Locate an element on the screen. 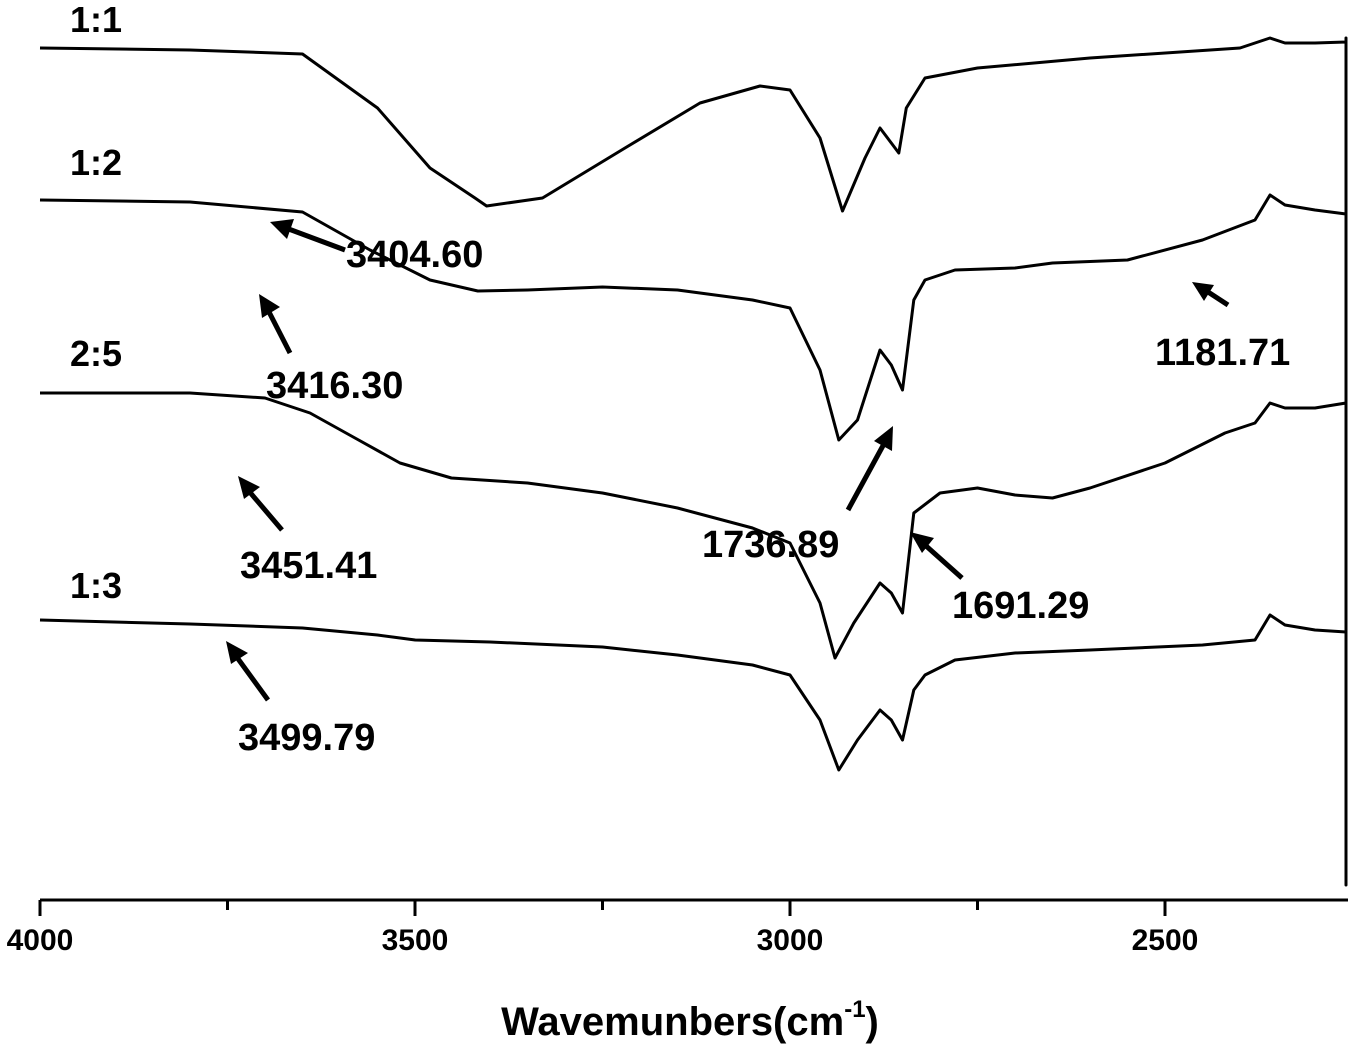 The width and height of the screenshot is (1350, 1048). series-label-2-5: 2:5 is located at coordinates (96, 353).